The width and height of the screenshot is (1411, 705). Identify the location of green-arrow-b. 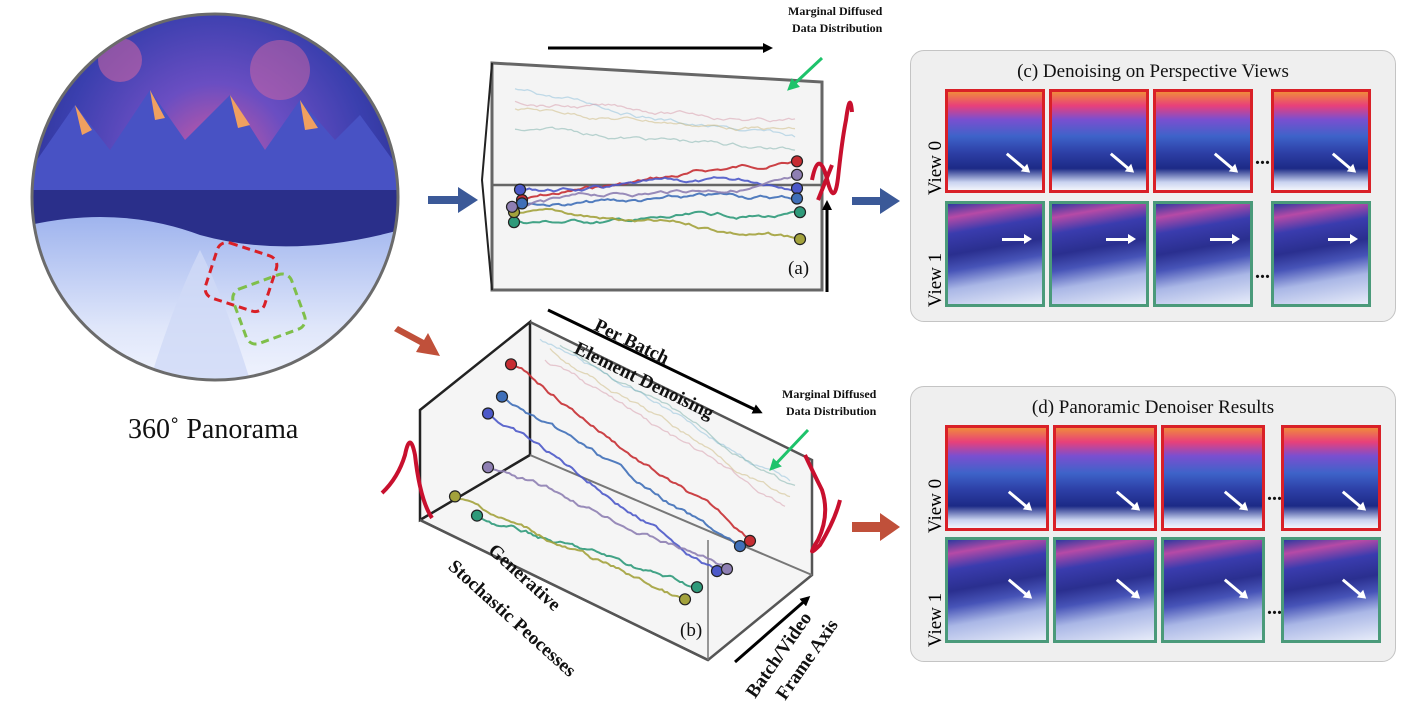
(789, 449).